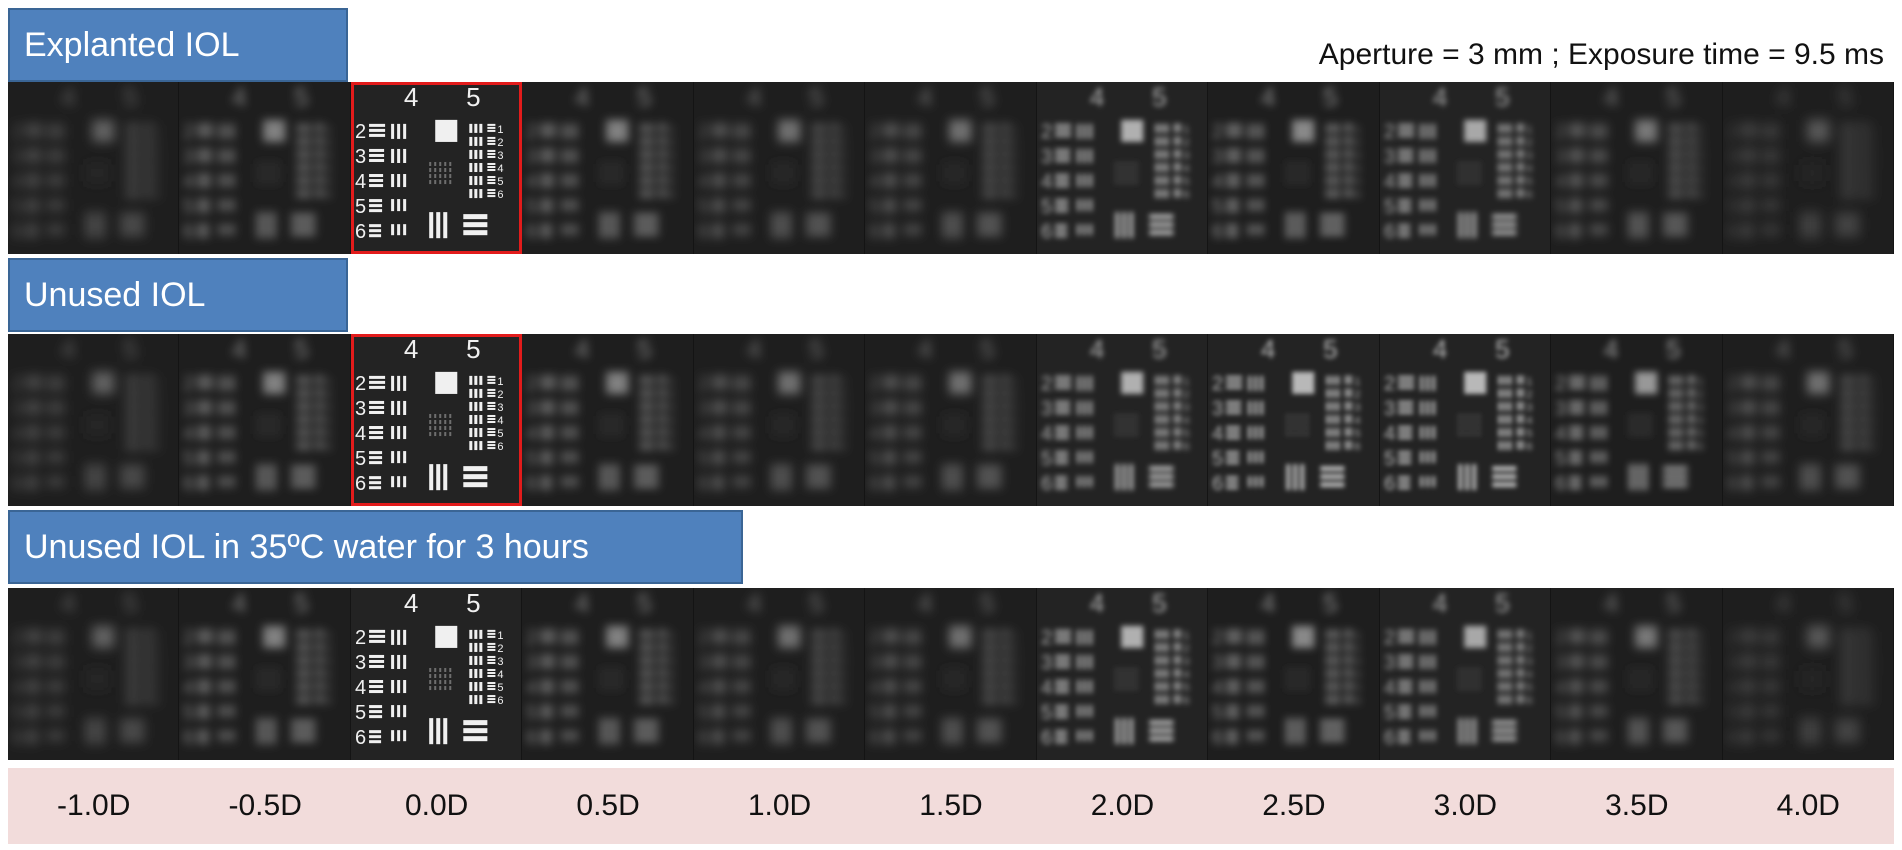 The width and height of the screenshot is (1902, 850). I want to click on row-label-unused: Unused IOL, so click(178, 295).